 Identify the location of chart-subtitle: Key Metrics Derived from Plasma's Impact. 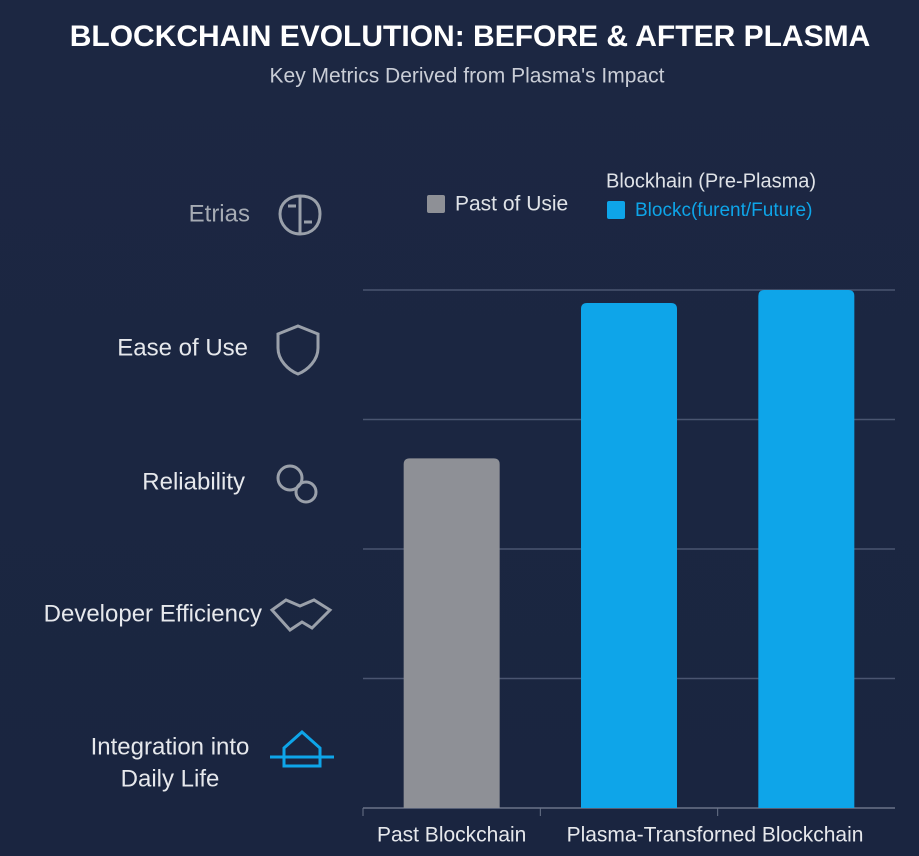
(467, 76).